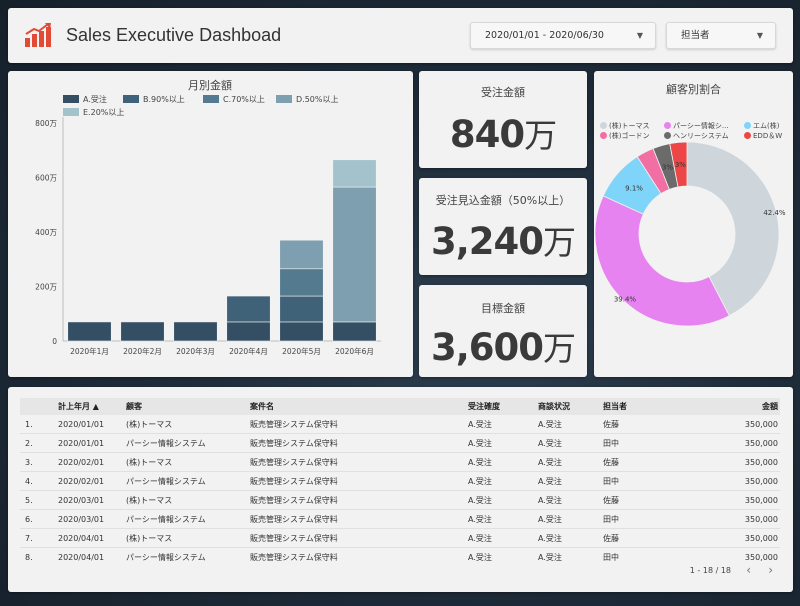 The image size is (800, 606). What do you see at coordinates (503, 134) in the screenshot?
I see `kpi-value: 840万` at bounding box center [503, 134].